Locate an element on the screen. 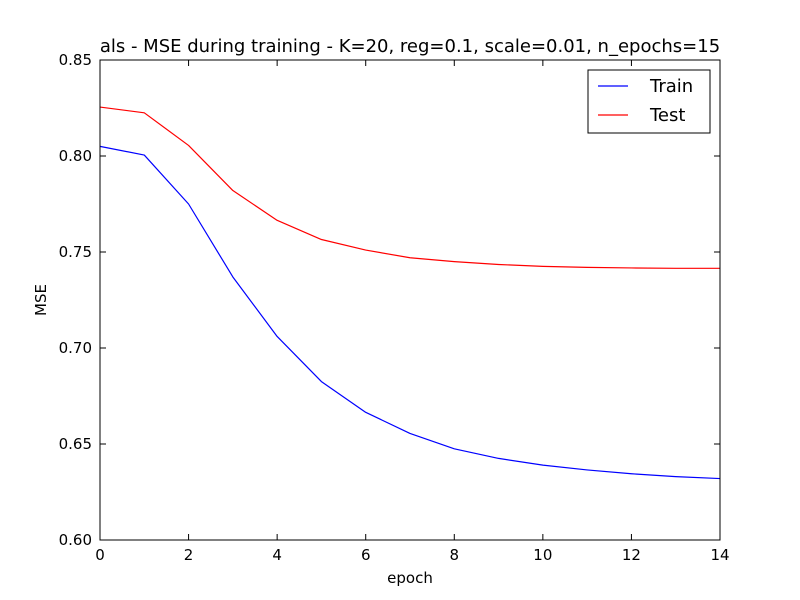 This screenshot has width=800, height=600. legend: Train Test is located at coordinates (649, 101).